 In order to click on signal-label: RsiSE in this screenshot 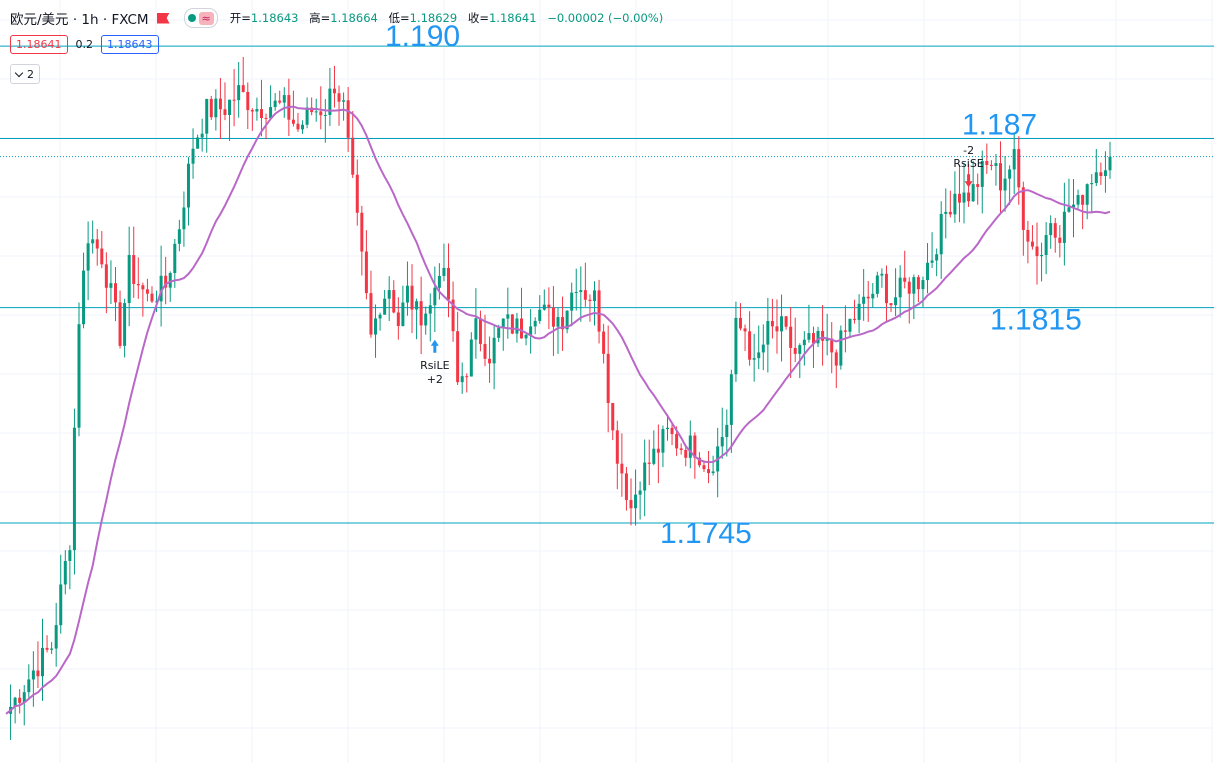, I will do `click(968, 163)`.